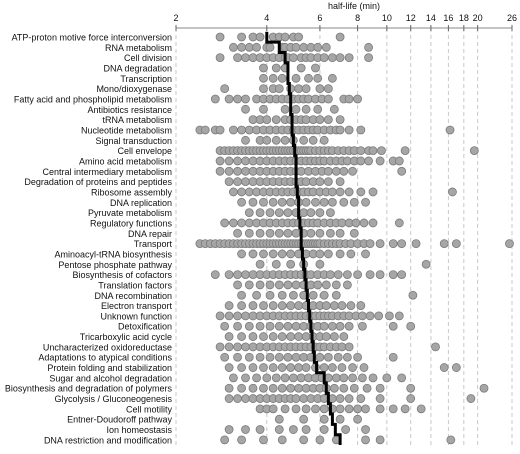 This screenshot has width=520, height=454. Describe the element at coordinates (132, 192) in the screenshot. I see `category-label: Ribosome assembly` at that location.